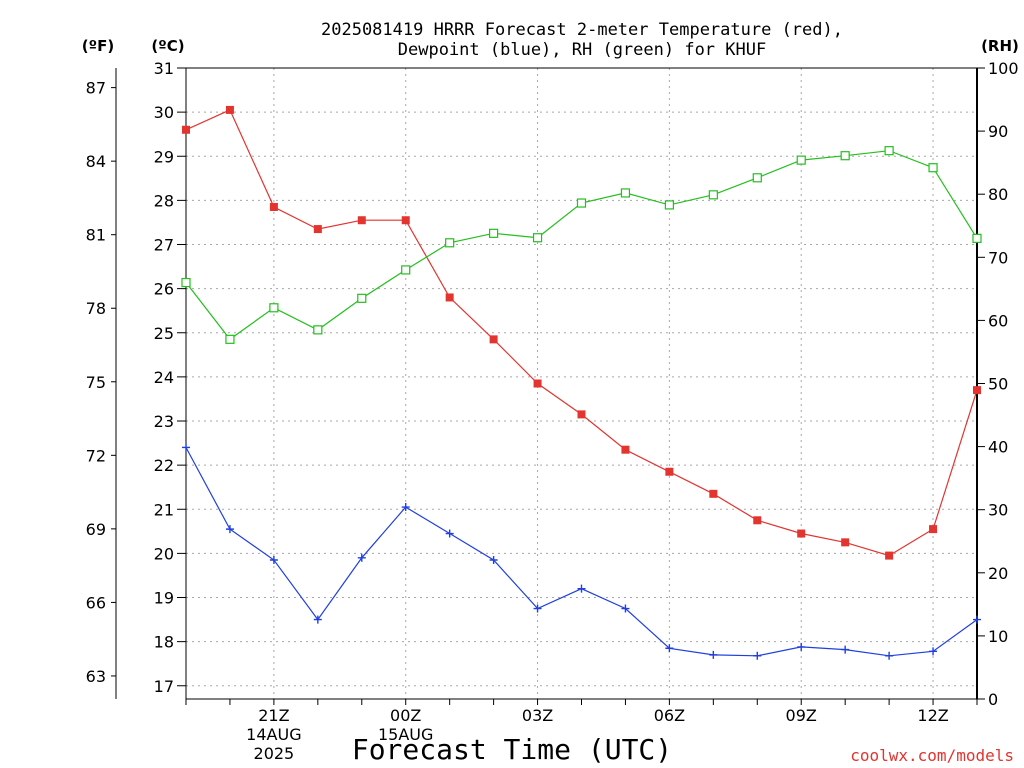 Image resolution: width=1024 pixels, height=768 pixels. I want to click on fahrenheit-tick-label: 63, so click(96, 676).